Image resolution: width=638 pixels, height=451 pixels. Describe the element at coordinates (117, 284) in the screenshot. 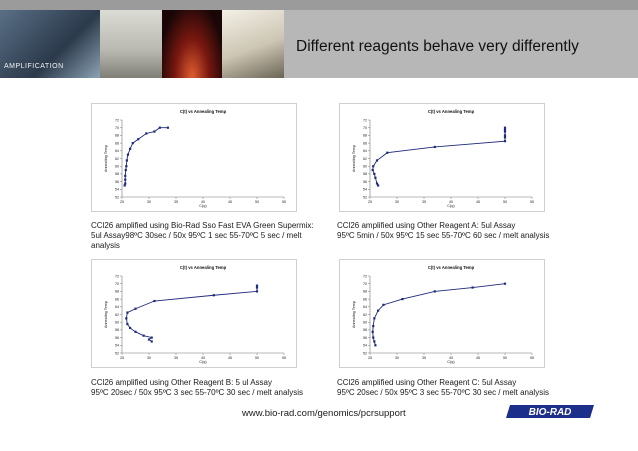

I see `y-tick-label: 70` at that location.